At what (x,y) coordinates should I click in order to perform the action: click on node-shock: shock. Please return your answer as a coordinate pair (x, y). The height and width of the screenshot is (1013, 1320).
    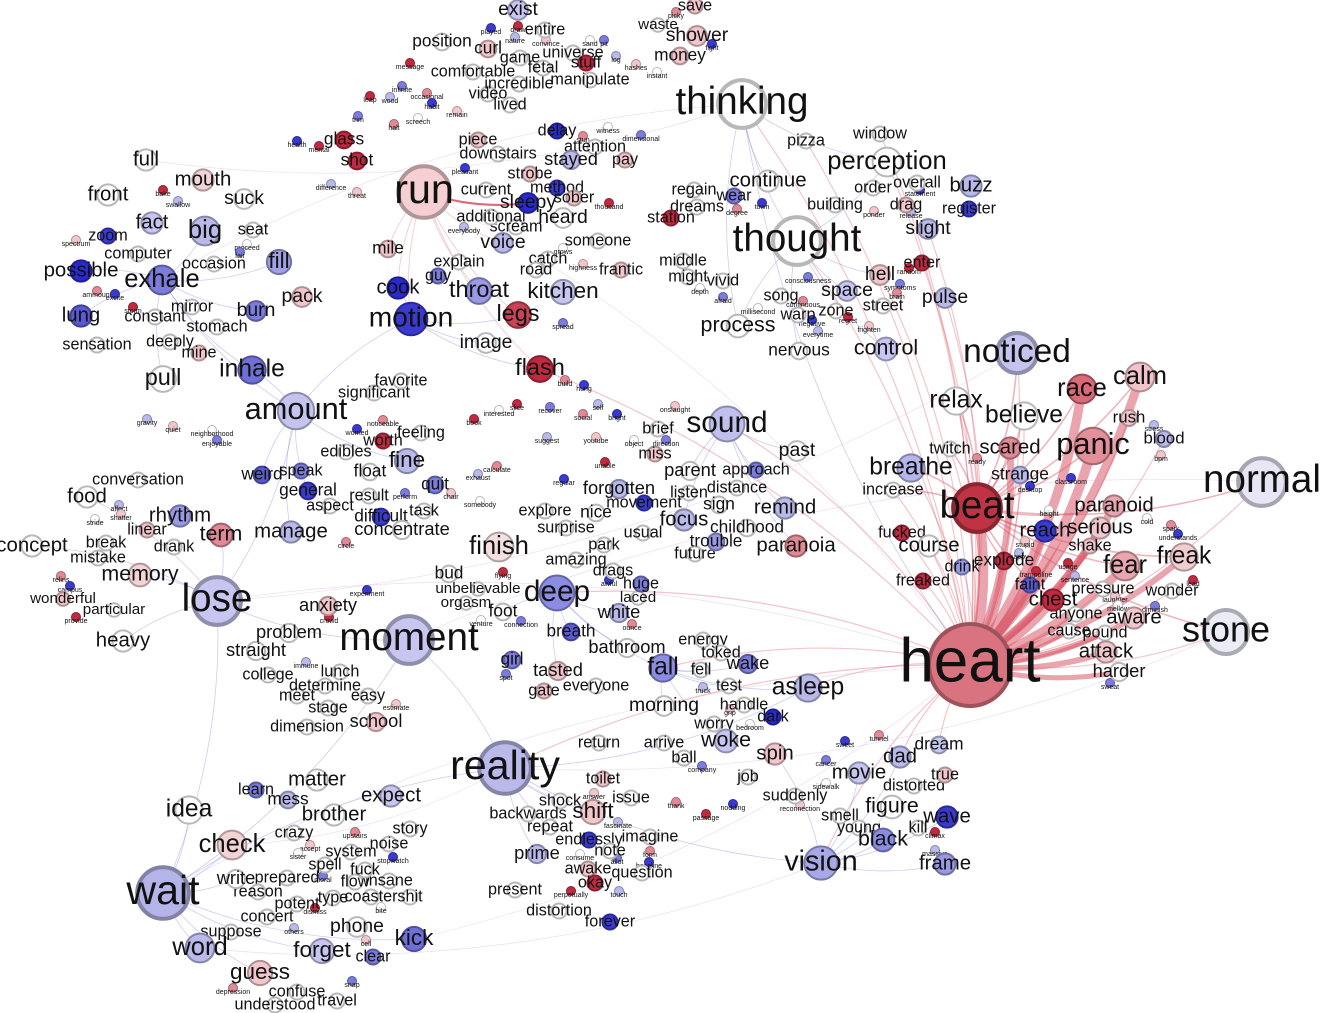
    Looking at the image, I should click on (560, 800).